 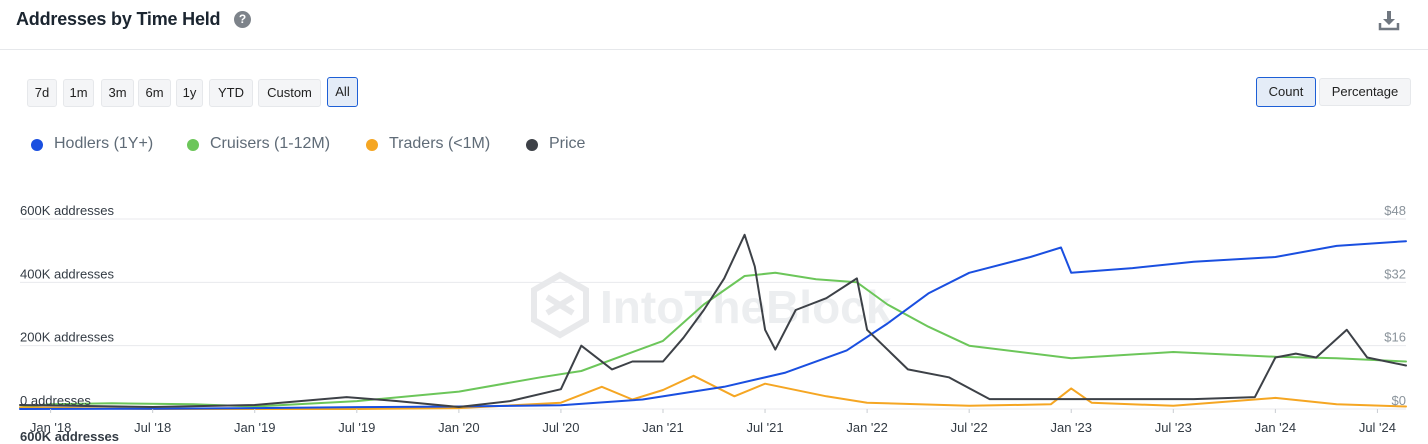 What do you see at coordinates (242, 19) in the screenshot?
I see `question-circle-icon: ?` at bounding box center [242, 19].